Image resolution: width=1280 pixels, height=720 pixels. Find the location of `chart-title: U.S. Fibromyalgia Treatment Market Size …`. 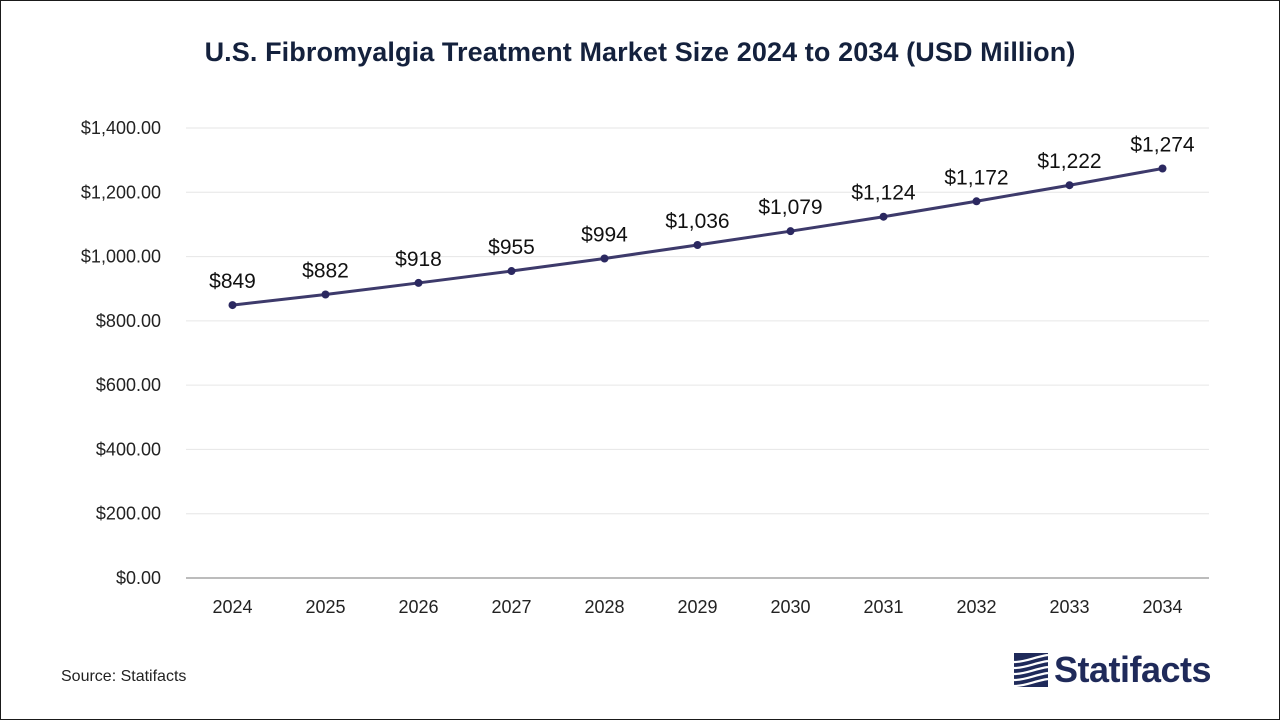

chart-title: U.S. Fibromyalgia Treatment Market Size … is located at coordinates (640, 52).